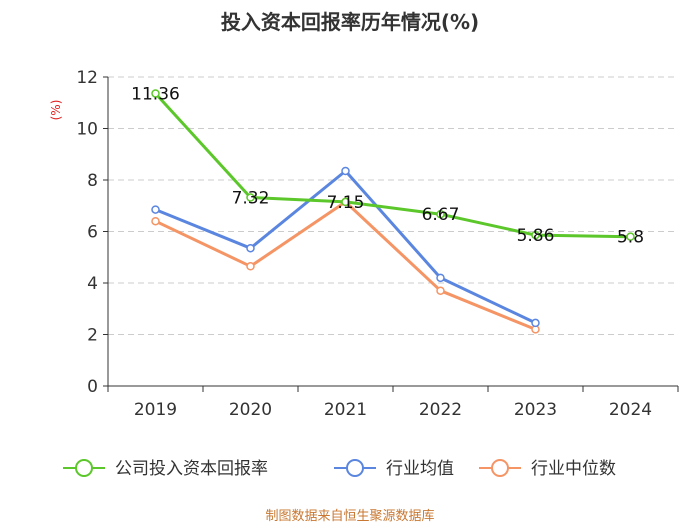 The width and height of the screenshot is (700, 525). I want to click on x-tick-label: 2020, so click(250, 410).